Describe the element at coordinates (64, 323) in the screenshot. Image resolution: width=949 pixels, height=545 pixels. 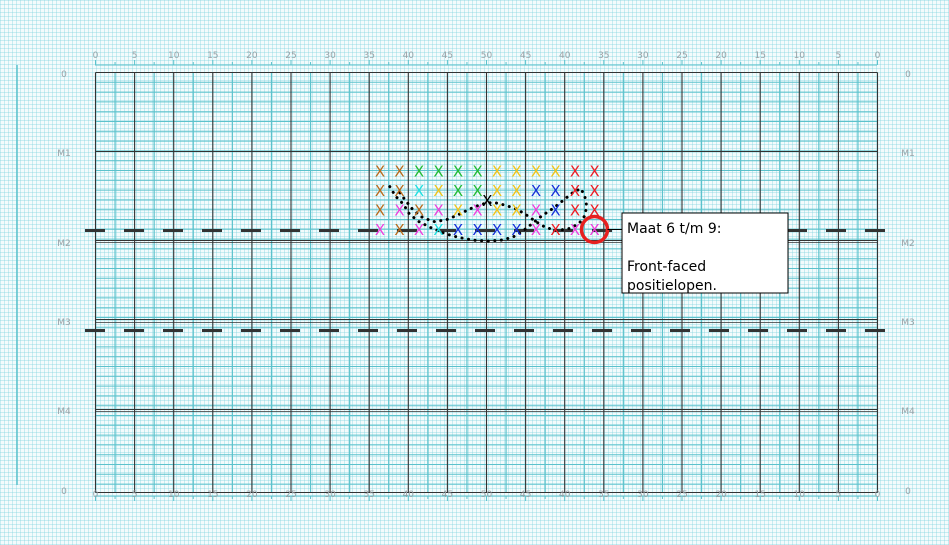
I see `row-label-left-m3: M3` at that location.